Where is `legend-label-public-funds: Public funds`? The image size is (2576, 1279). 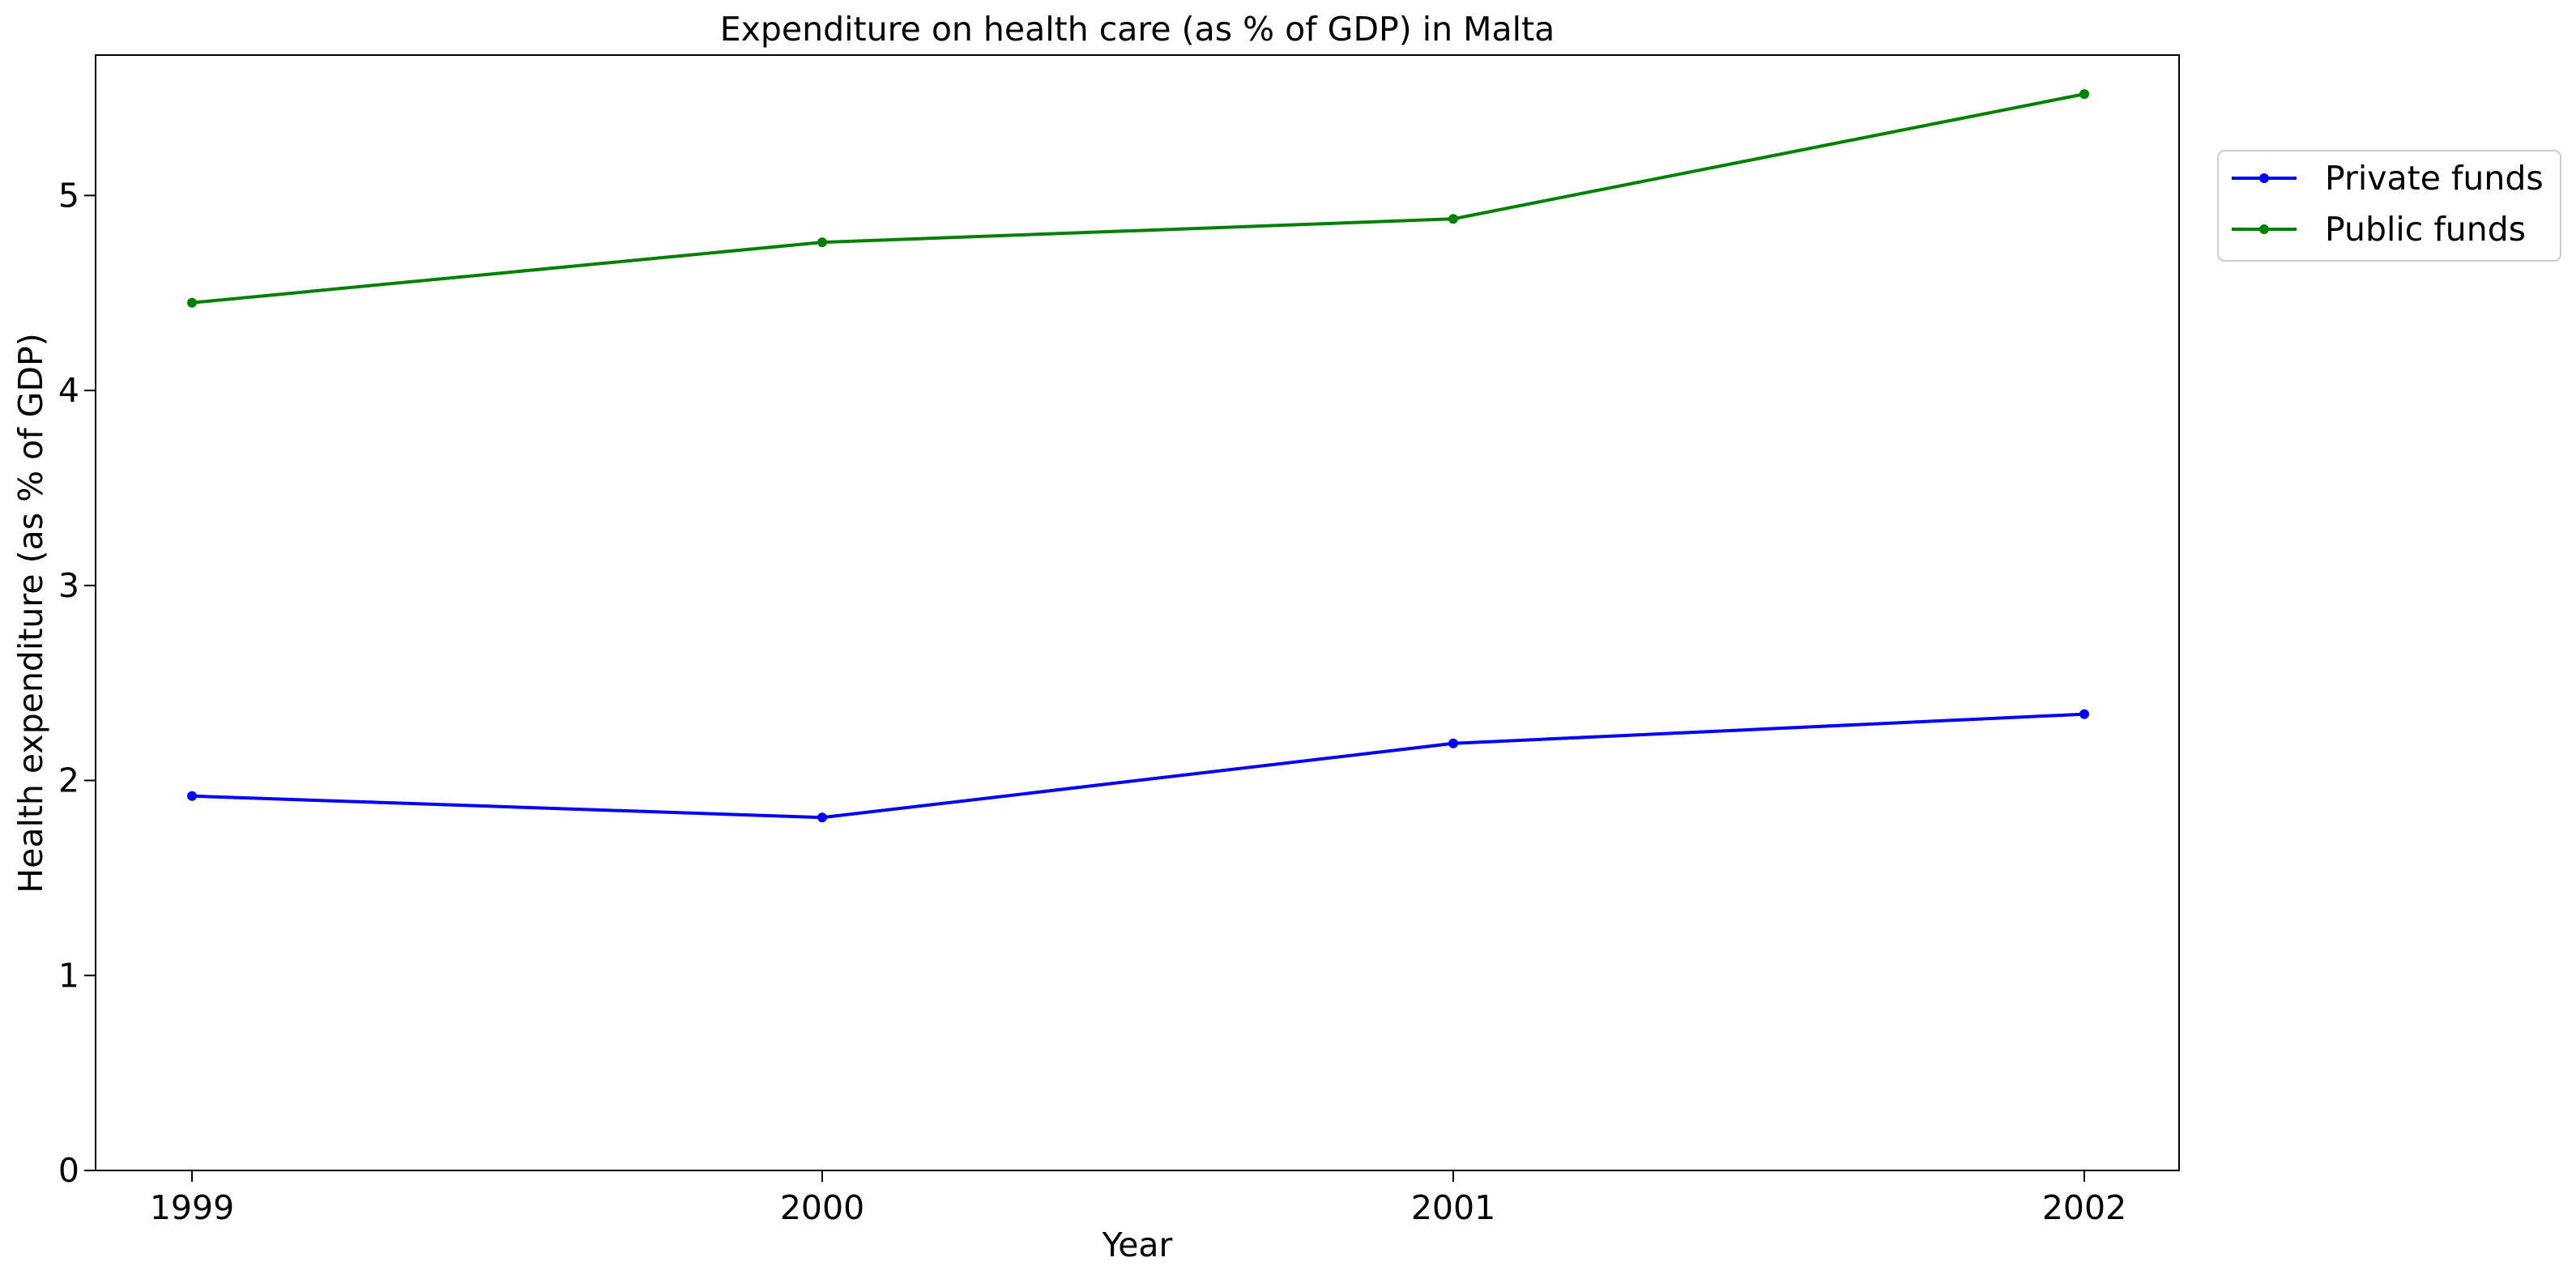
legend-label-public-funds: Public funds is located at coordinates (2425, 229).